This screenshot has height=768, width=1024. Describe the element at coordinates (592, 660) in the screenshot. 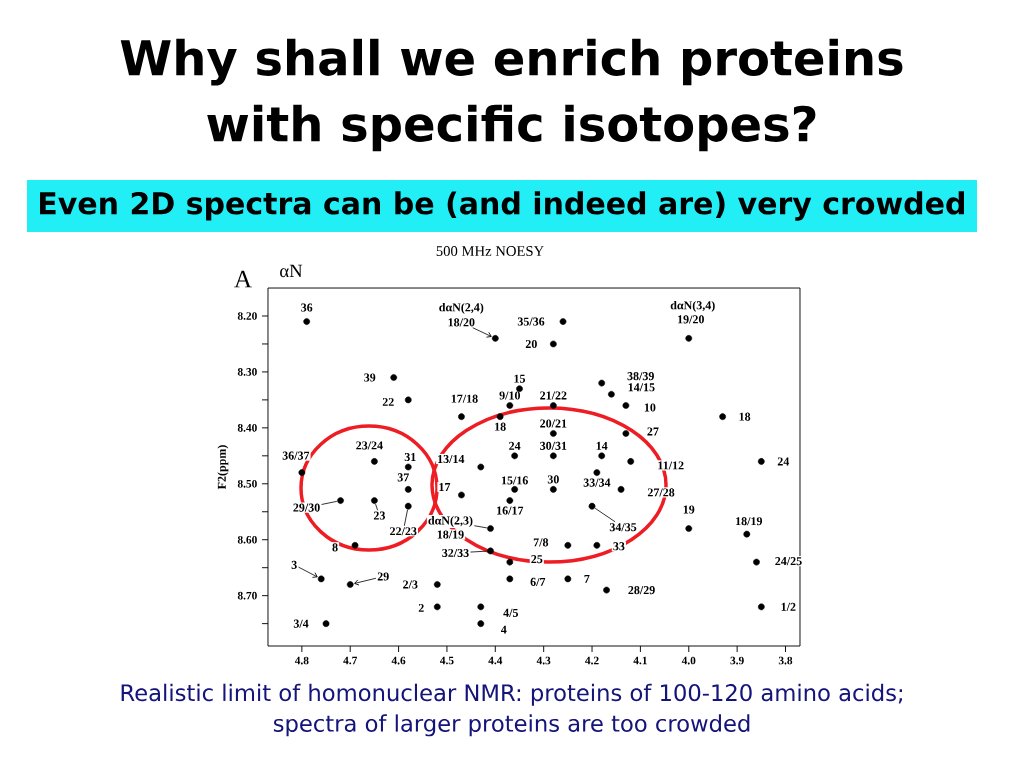

I see `x-tick-label: 4.2` at that location.